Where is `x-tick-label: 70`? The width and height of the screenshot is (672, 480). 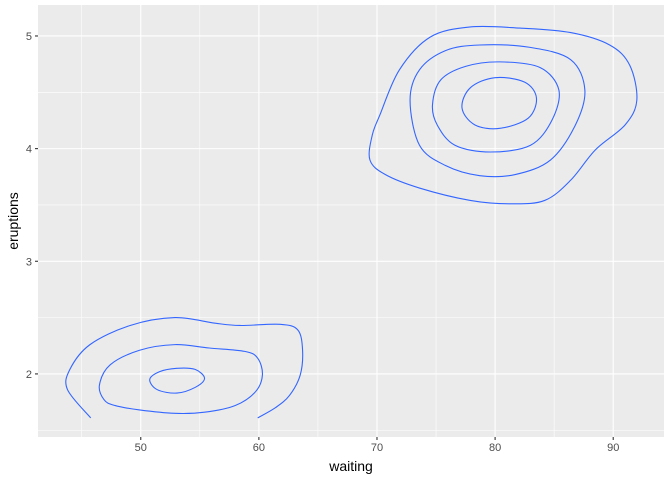 x-tick-label: 70 is located at coordinates (377, 448).